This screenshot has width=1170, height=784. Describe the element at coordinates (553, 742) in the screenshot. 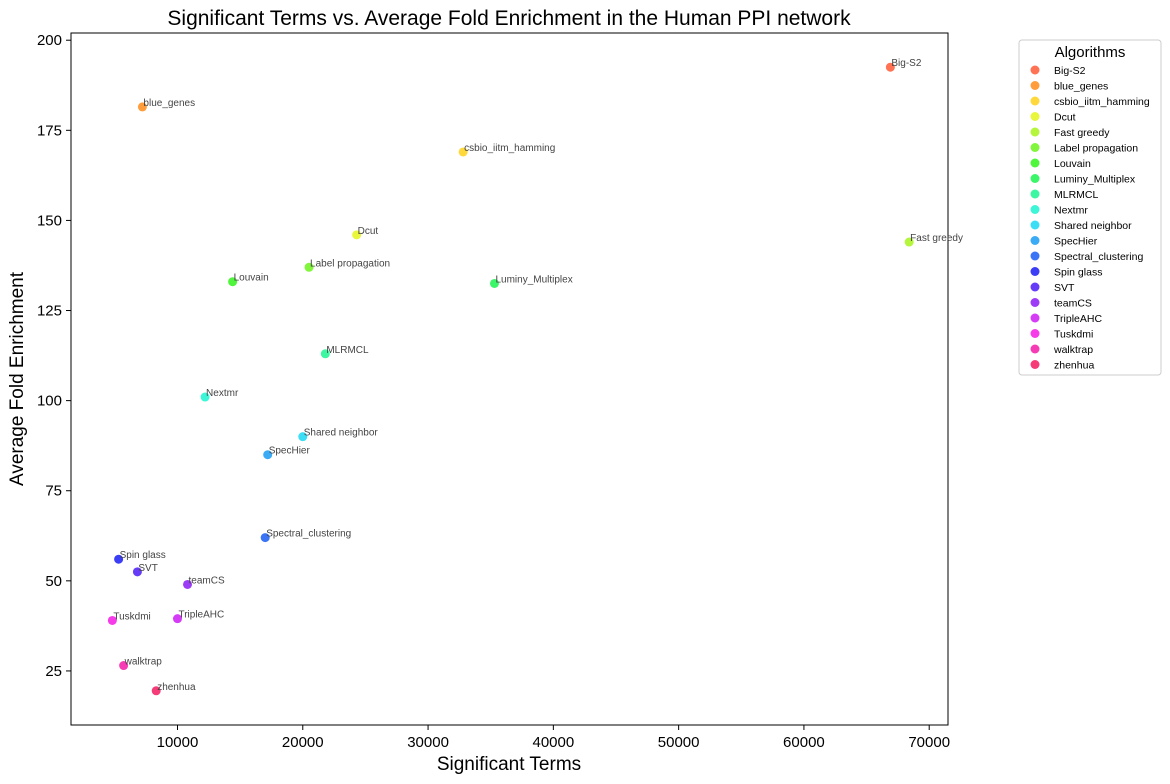

I see `x-tick-label: 40000` at that location.